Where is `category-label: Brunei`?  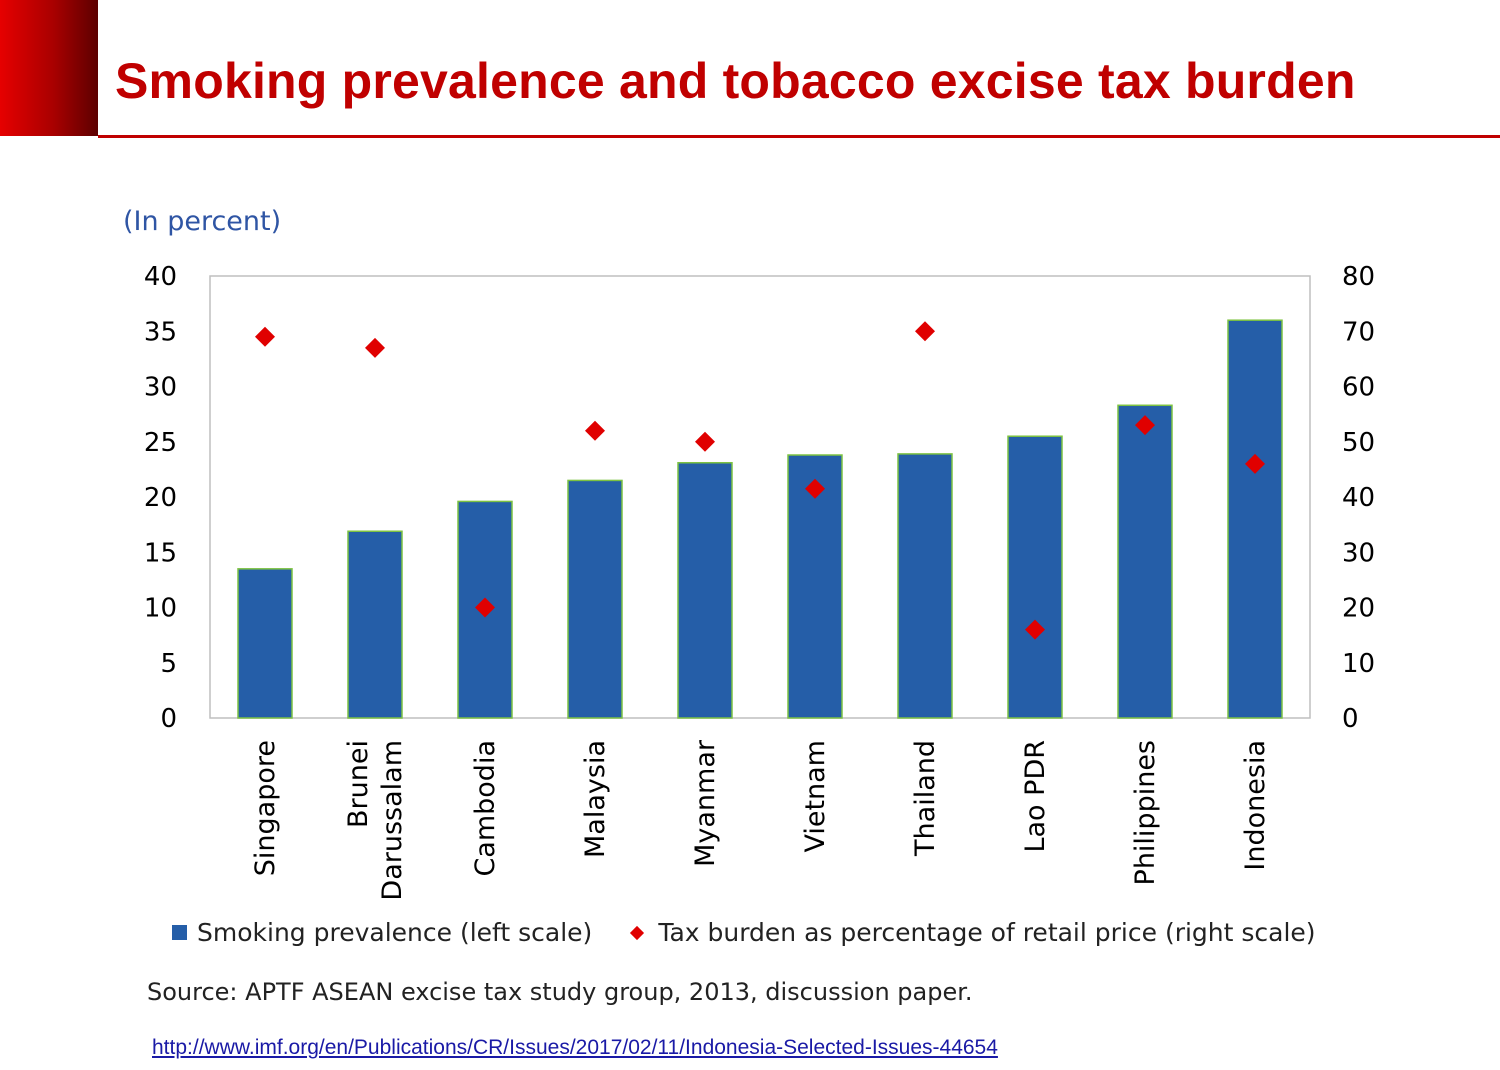 category-label: Brunei is located at coordinates (358, 784).